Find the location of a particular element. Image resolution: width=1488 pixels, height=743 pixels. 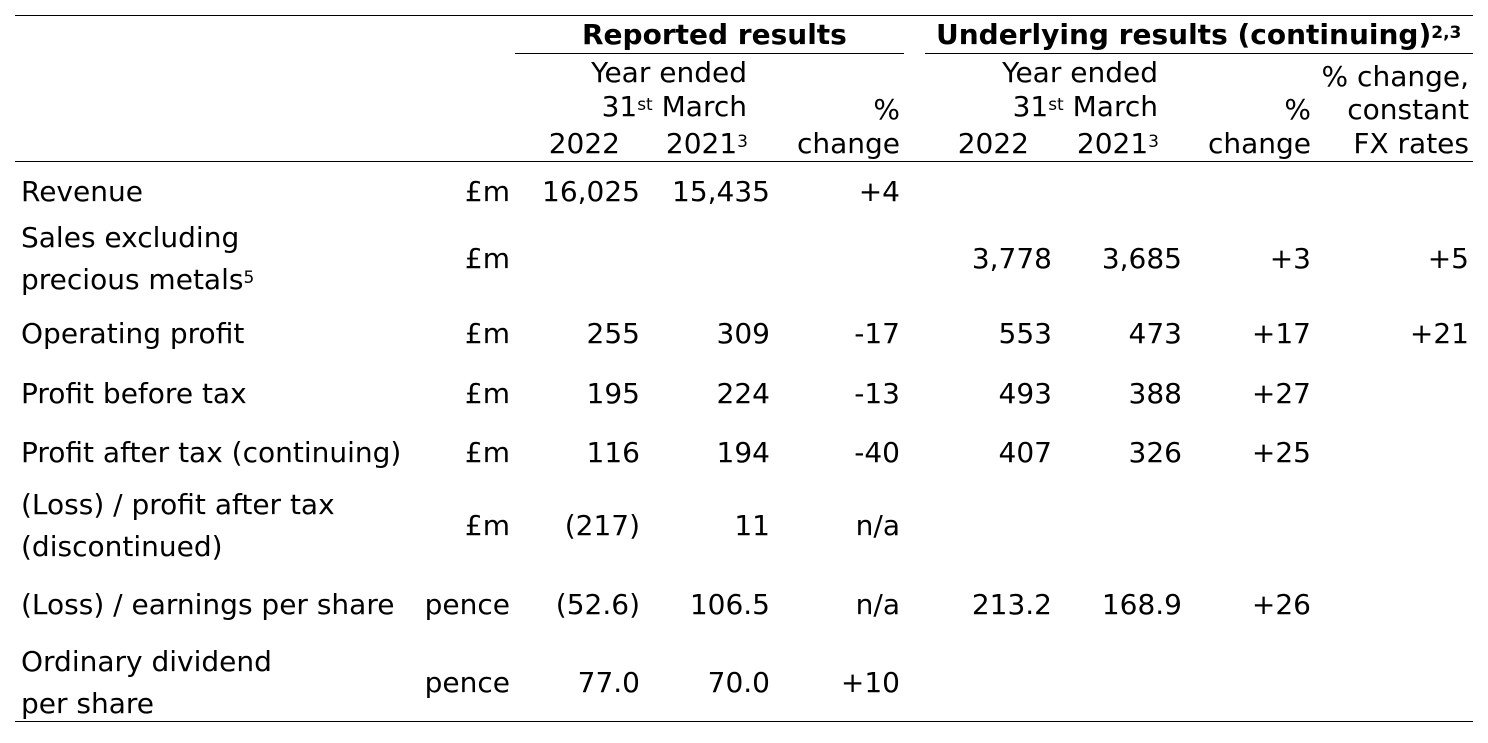

underlying-change: change is located at coordinates (1259, 143).